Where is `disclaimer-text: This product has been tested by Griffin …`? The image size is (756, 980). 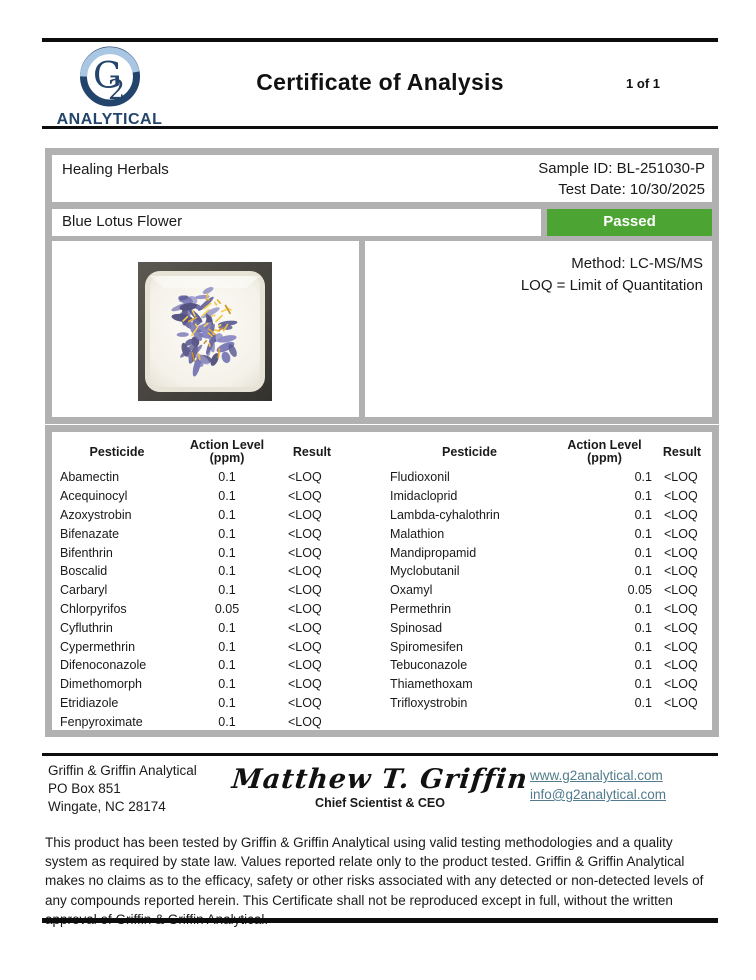
disclaimer-text: This product has been tested by Griffin … is located at coordinates (374, 881).